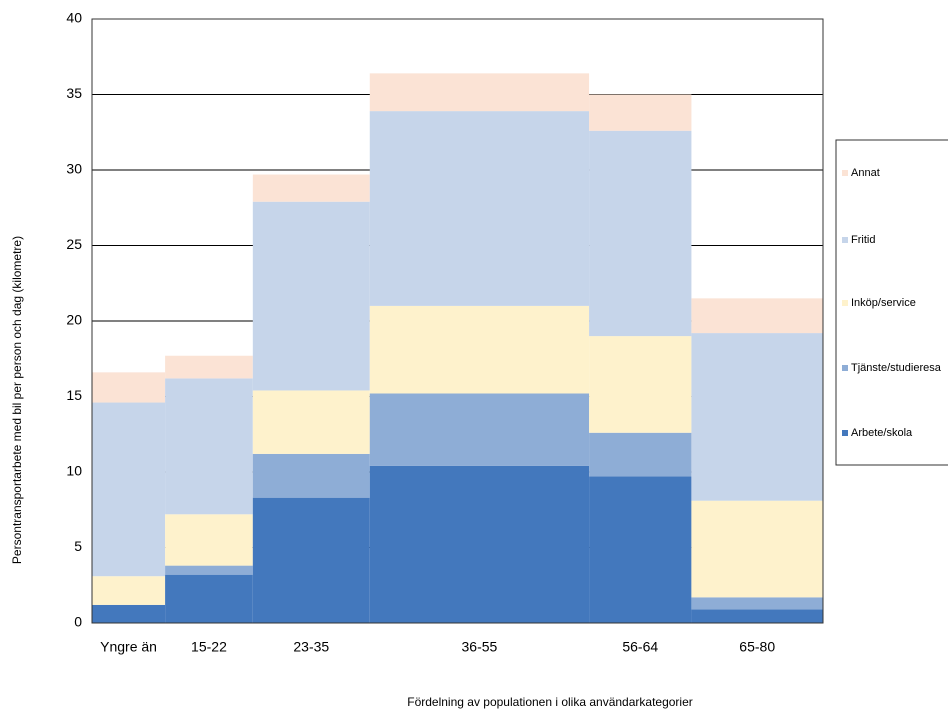 The width and height of the screenshot is (948, 717). What do you see at coordinates (74, 395) in the screenshot?
I see `y-tick-label: 15` at bounding box center [74, 395].